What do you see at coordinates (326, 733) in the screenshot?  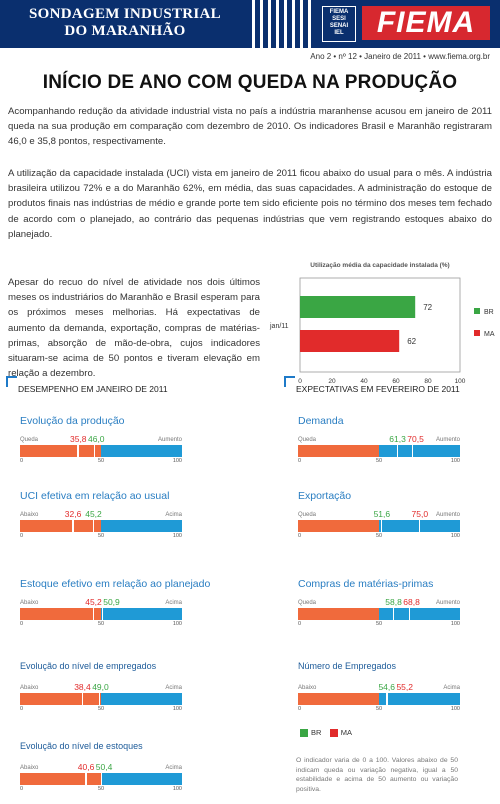 I see `legend: BR MA` at bounding box center [326, 733].